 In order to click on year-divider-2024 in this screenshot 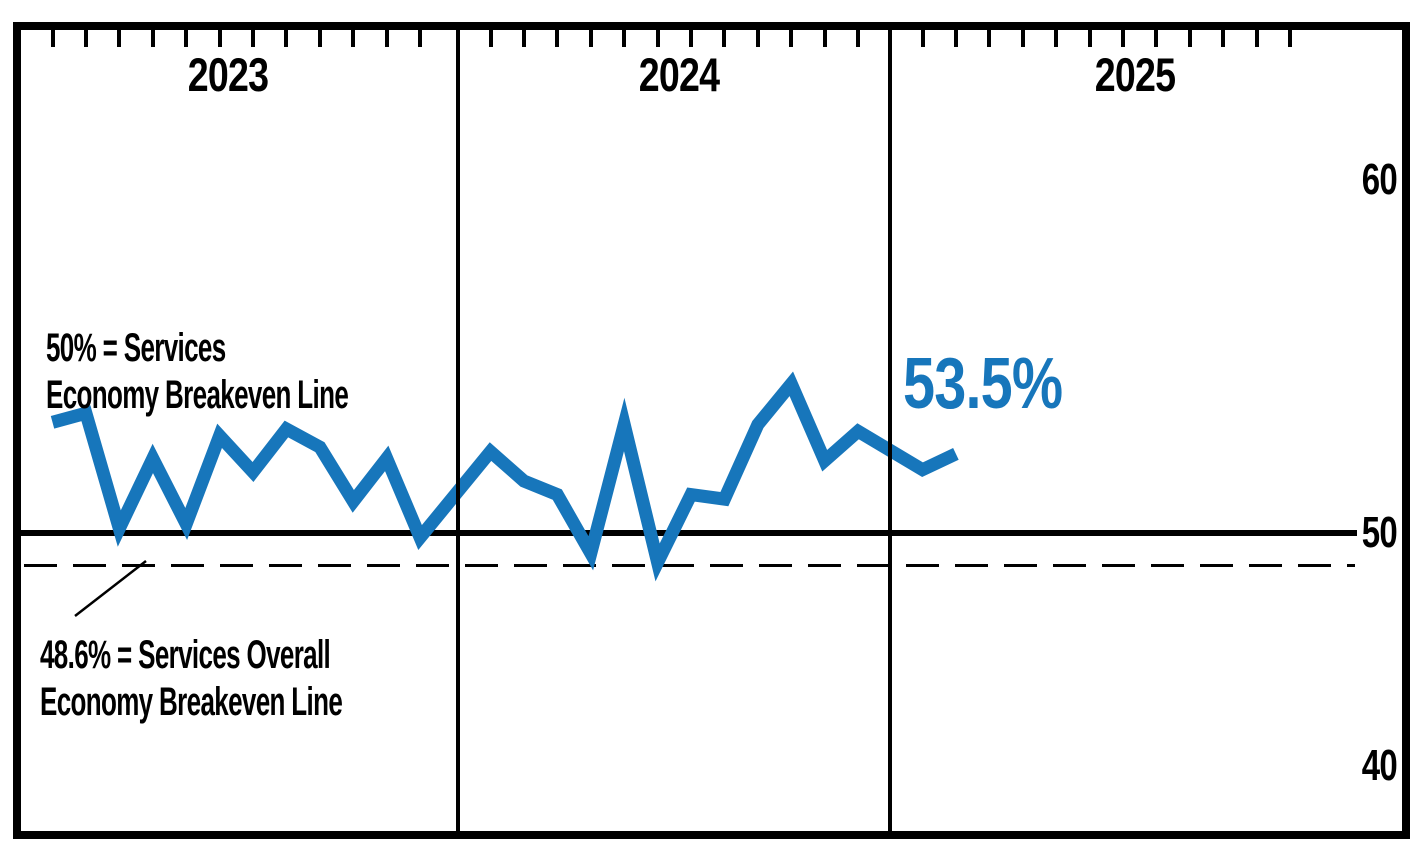, I will do `click(458, 430)`.